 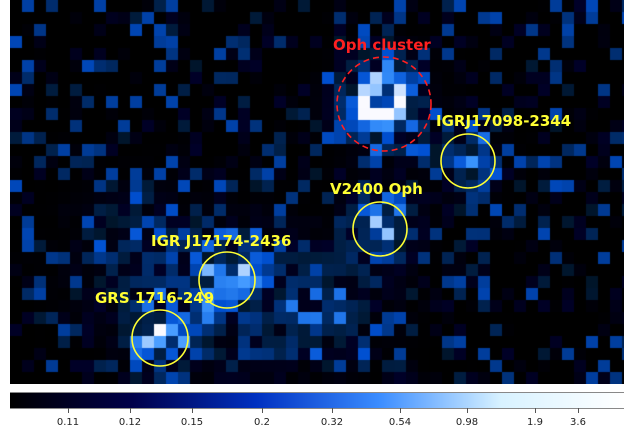 I want to click on colorbar-tick-label: 0.32, so click(x=332, y=422).